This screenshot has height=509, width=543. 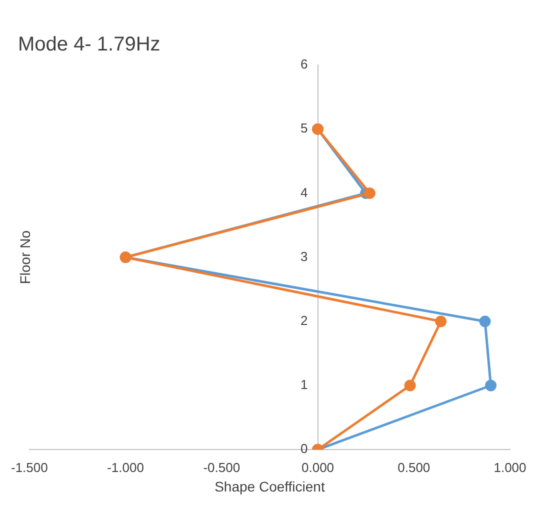 What do you see at coordinates (510, 467) in the screenshot?
I see `x-tick-label: 1.000` at bounding box center [510, 467].